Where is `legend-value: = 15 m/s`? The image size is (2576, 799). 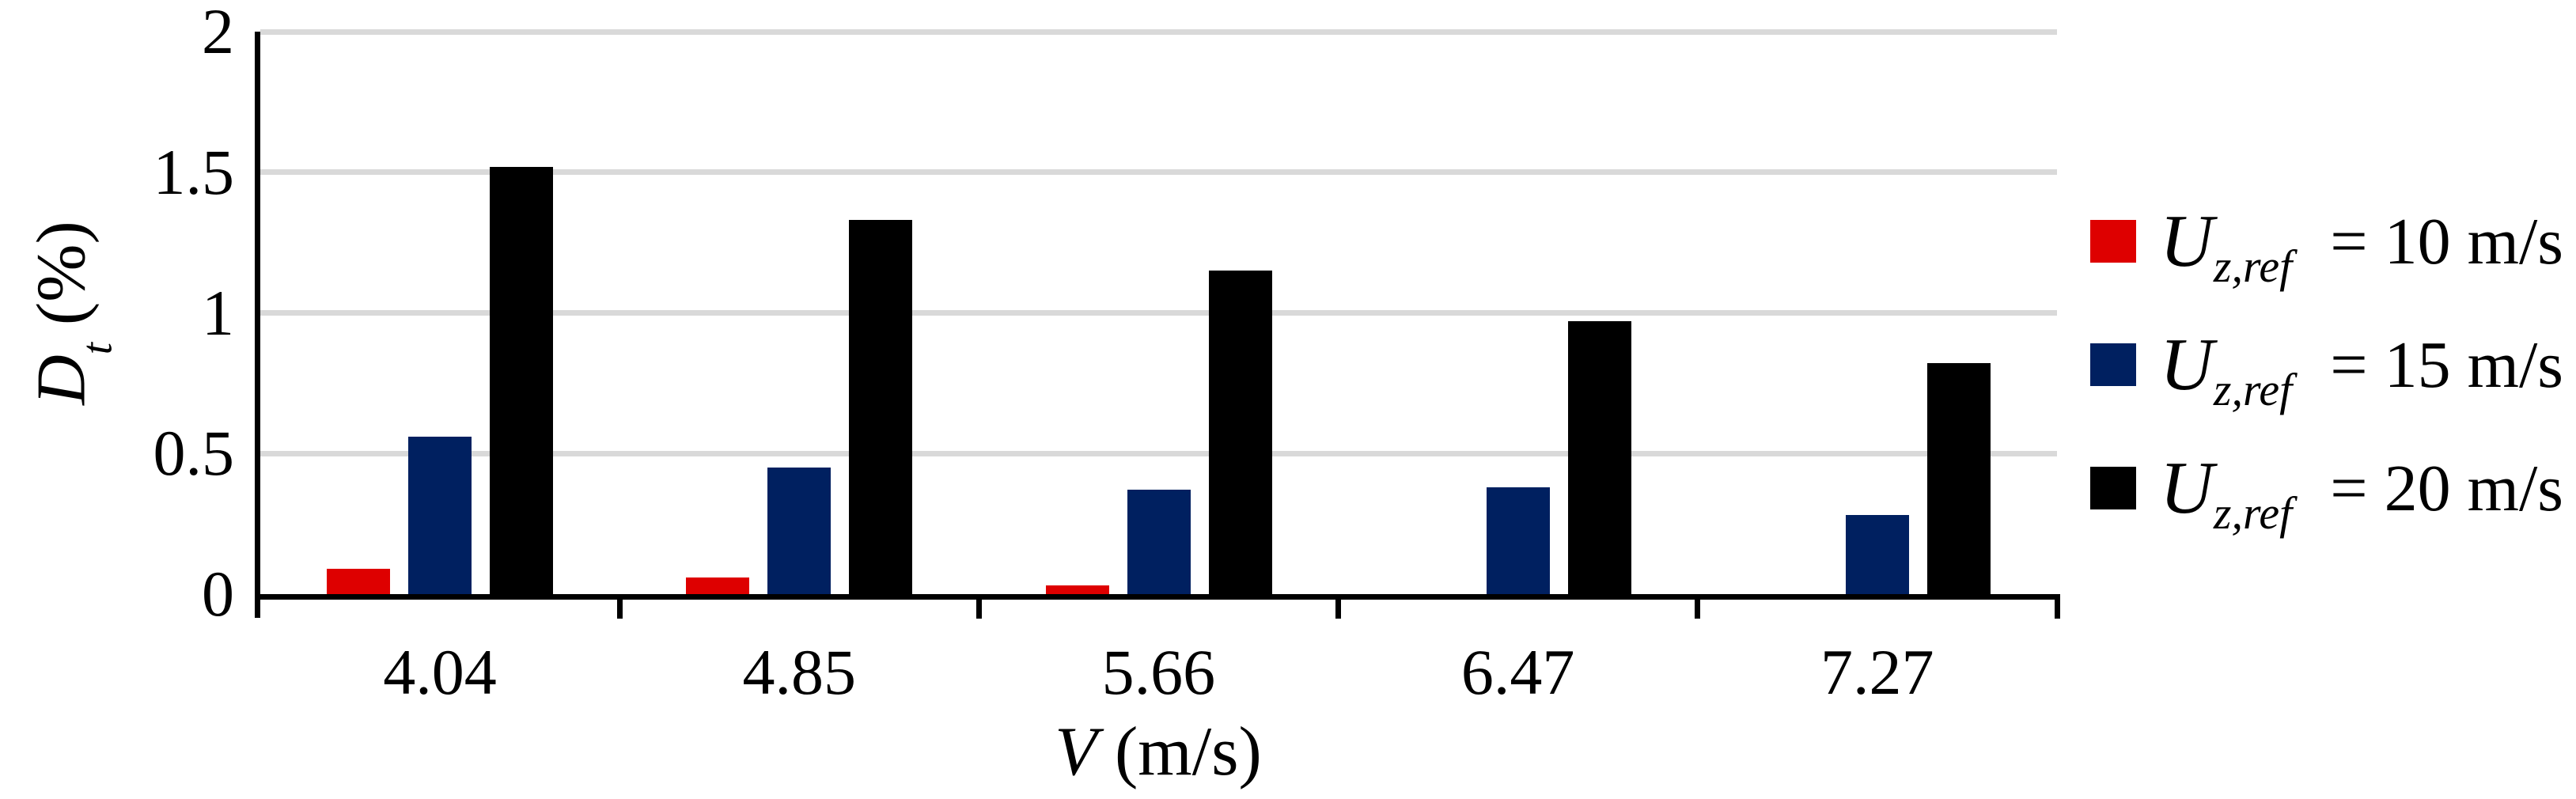 legend-value: = 15 m/s is located at coordinates (2446, 365).